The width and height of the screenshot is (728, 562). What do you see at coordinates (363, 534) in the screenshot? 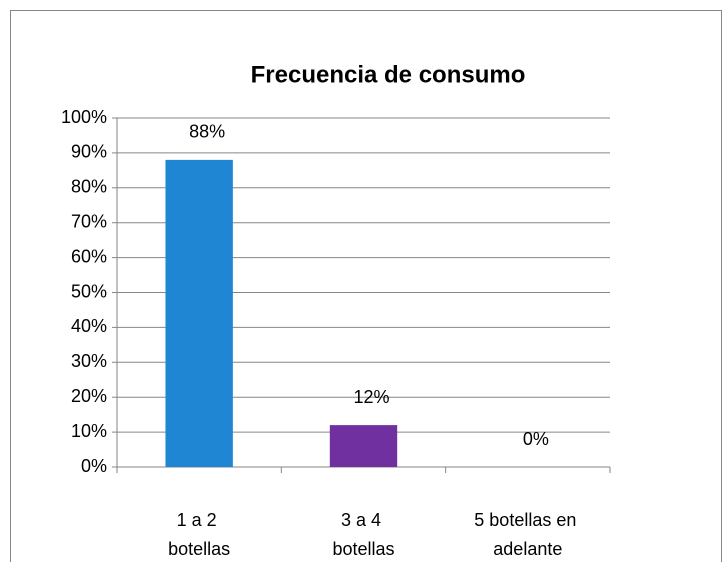
I see `x-tick-label: 3 a 4 botellas` at bounding box center [363, 534].